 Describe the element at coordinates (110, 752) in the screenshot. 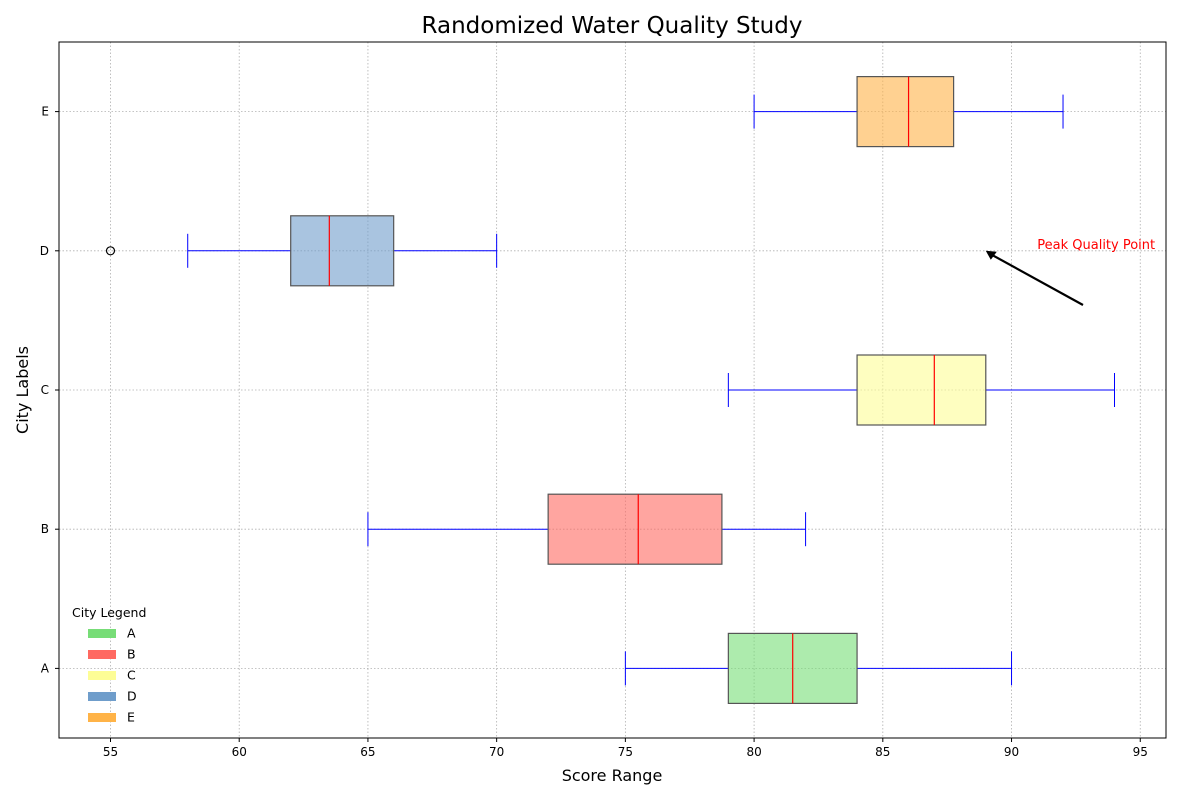

I see `x-tick-label: 55` at that location.